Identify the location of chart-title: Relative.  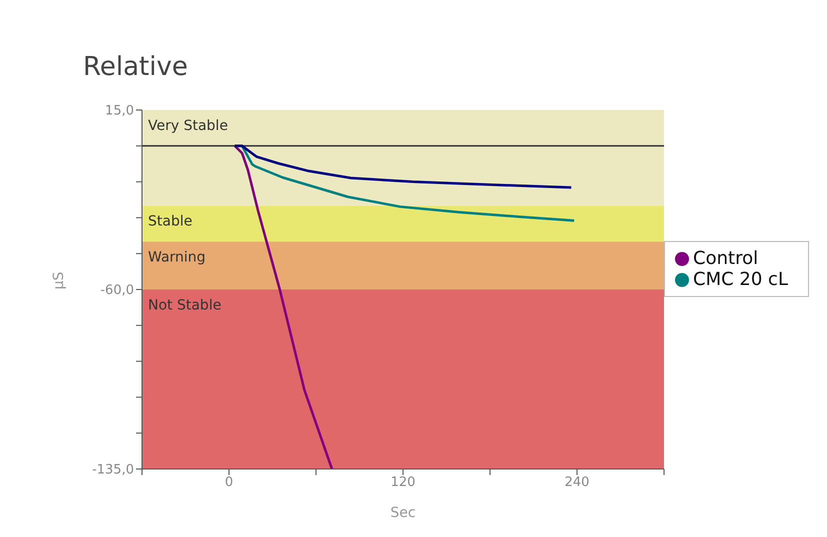
(135, 67).